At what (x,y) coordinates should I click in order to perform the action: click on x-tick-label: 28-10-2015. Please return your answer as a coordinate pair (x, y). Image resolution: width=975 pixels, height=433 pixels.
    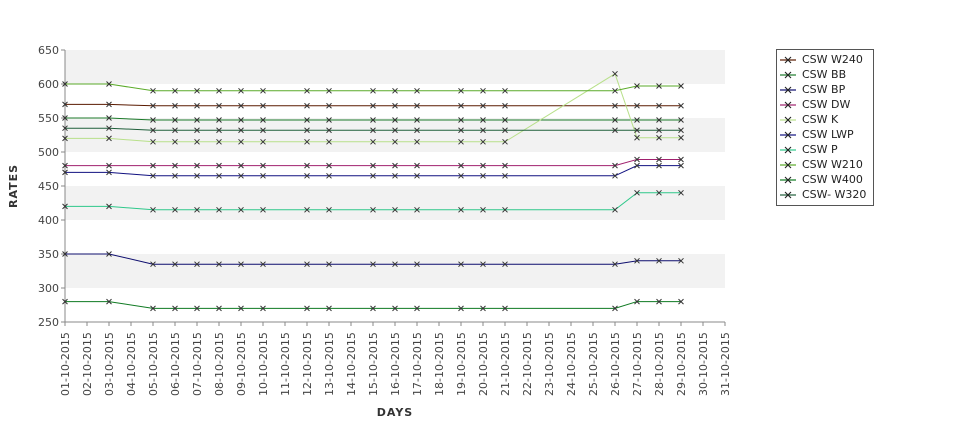
    Looking at the image, I should click on (659, 364).